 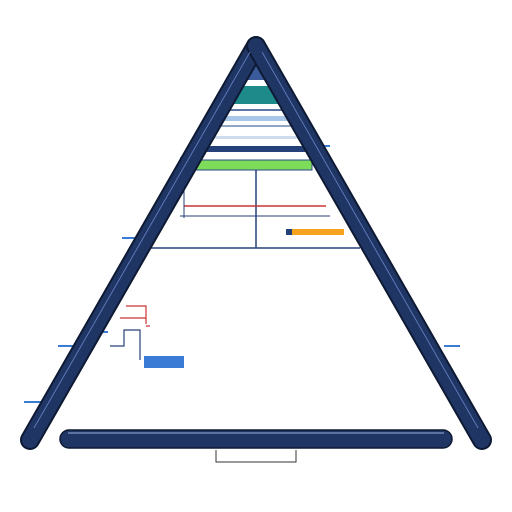 I want to click on light-band, so click(x=260, y=118).